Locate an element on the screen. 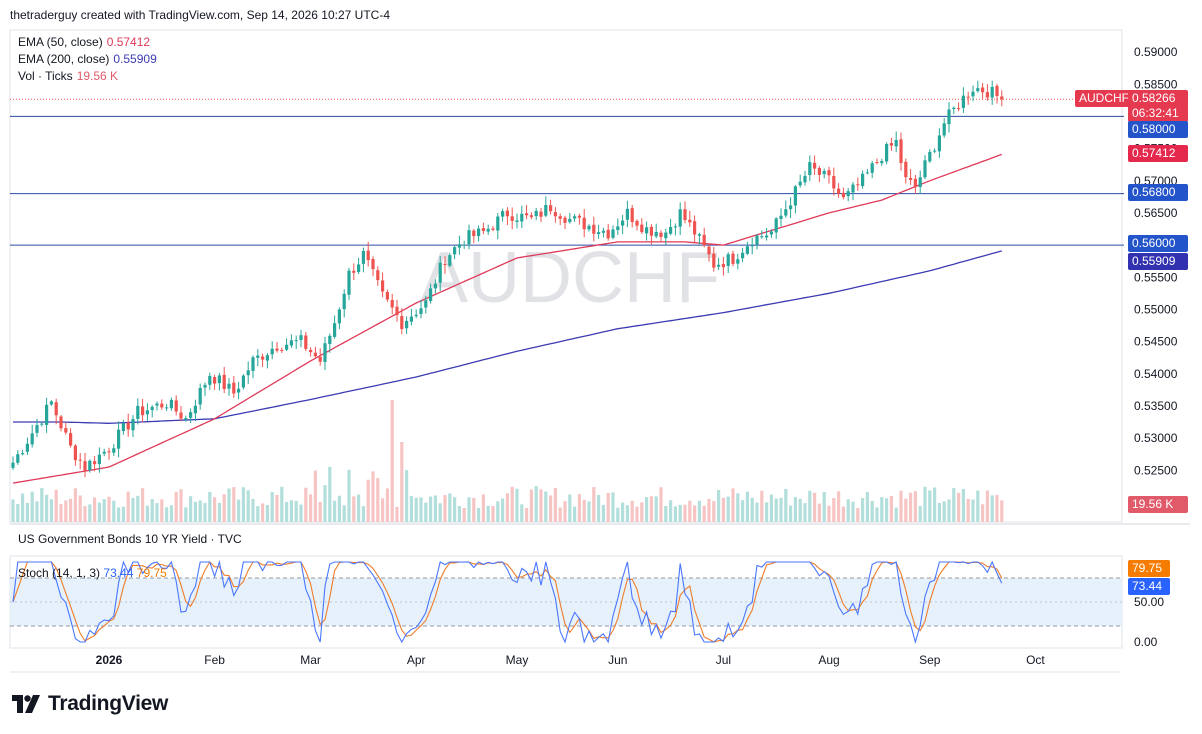 The width and height of the screenshot is (1202, 734). legend-ema200: EMA (200, close) 0.55909 is located at coordinates (87, 59).